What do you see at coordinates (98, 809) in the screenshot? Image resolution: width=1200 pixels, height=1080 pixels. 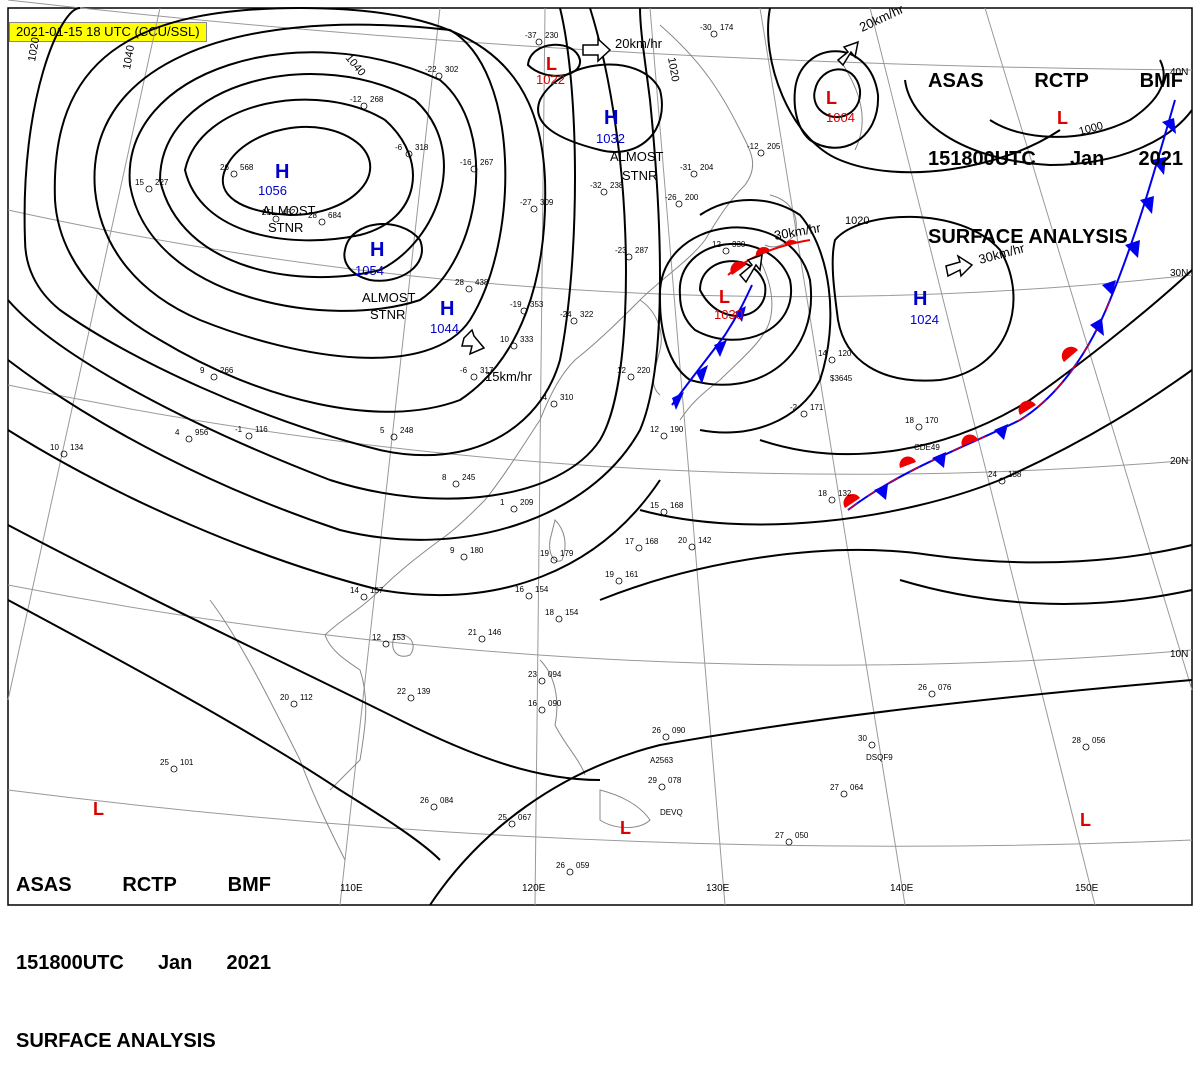 I see `low-center: L` at bounding box center [98, 809].